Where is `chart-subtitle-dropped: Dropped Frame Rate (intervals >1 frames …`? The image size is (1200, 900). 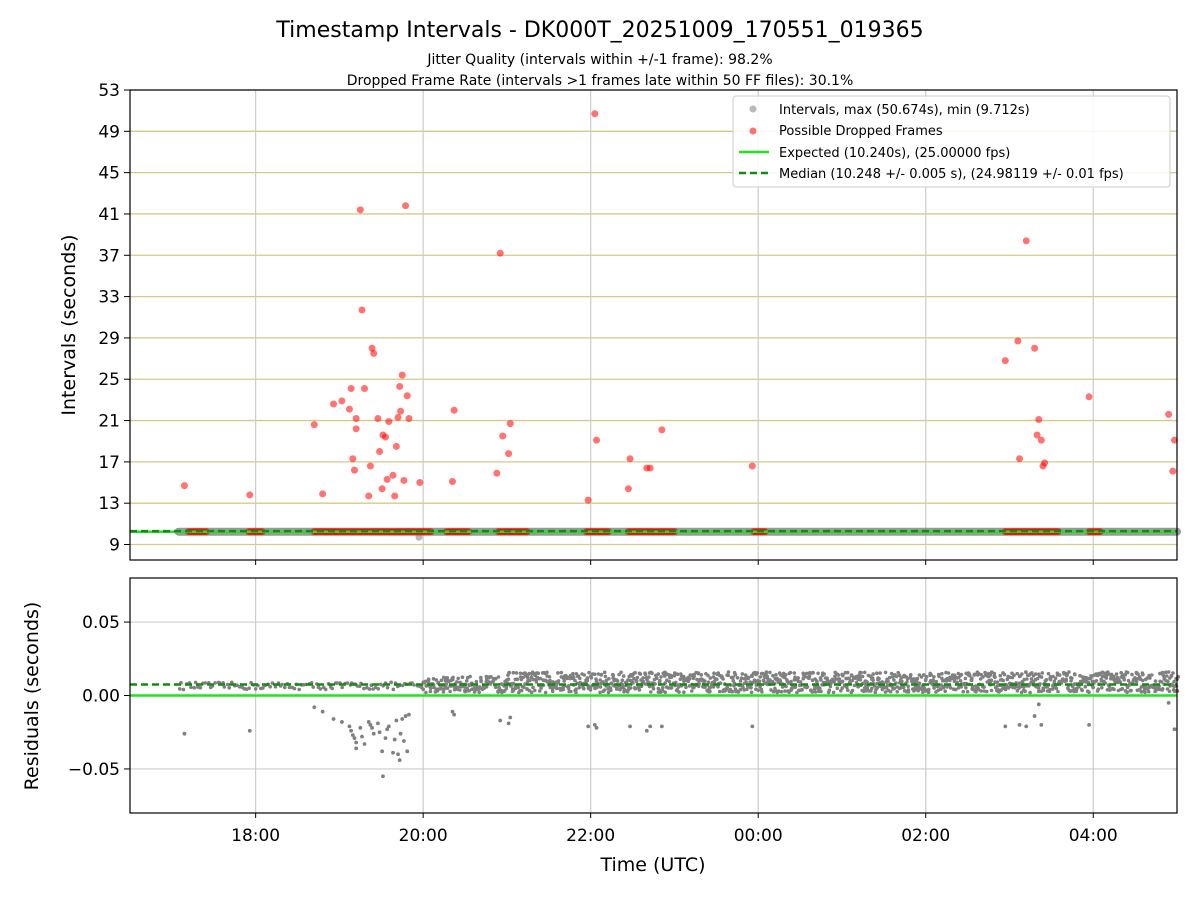 chart-subtitle-dropped: Dropped Frame Rate (intervals >1 frames … is located at coordinates (600, 81).